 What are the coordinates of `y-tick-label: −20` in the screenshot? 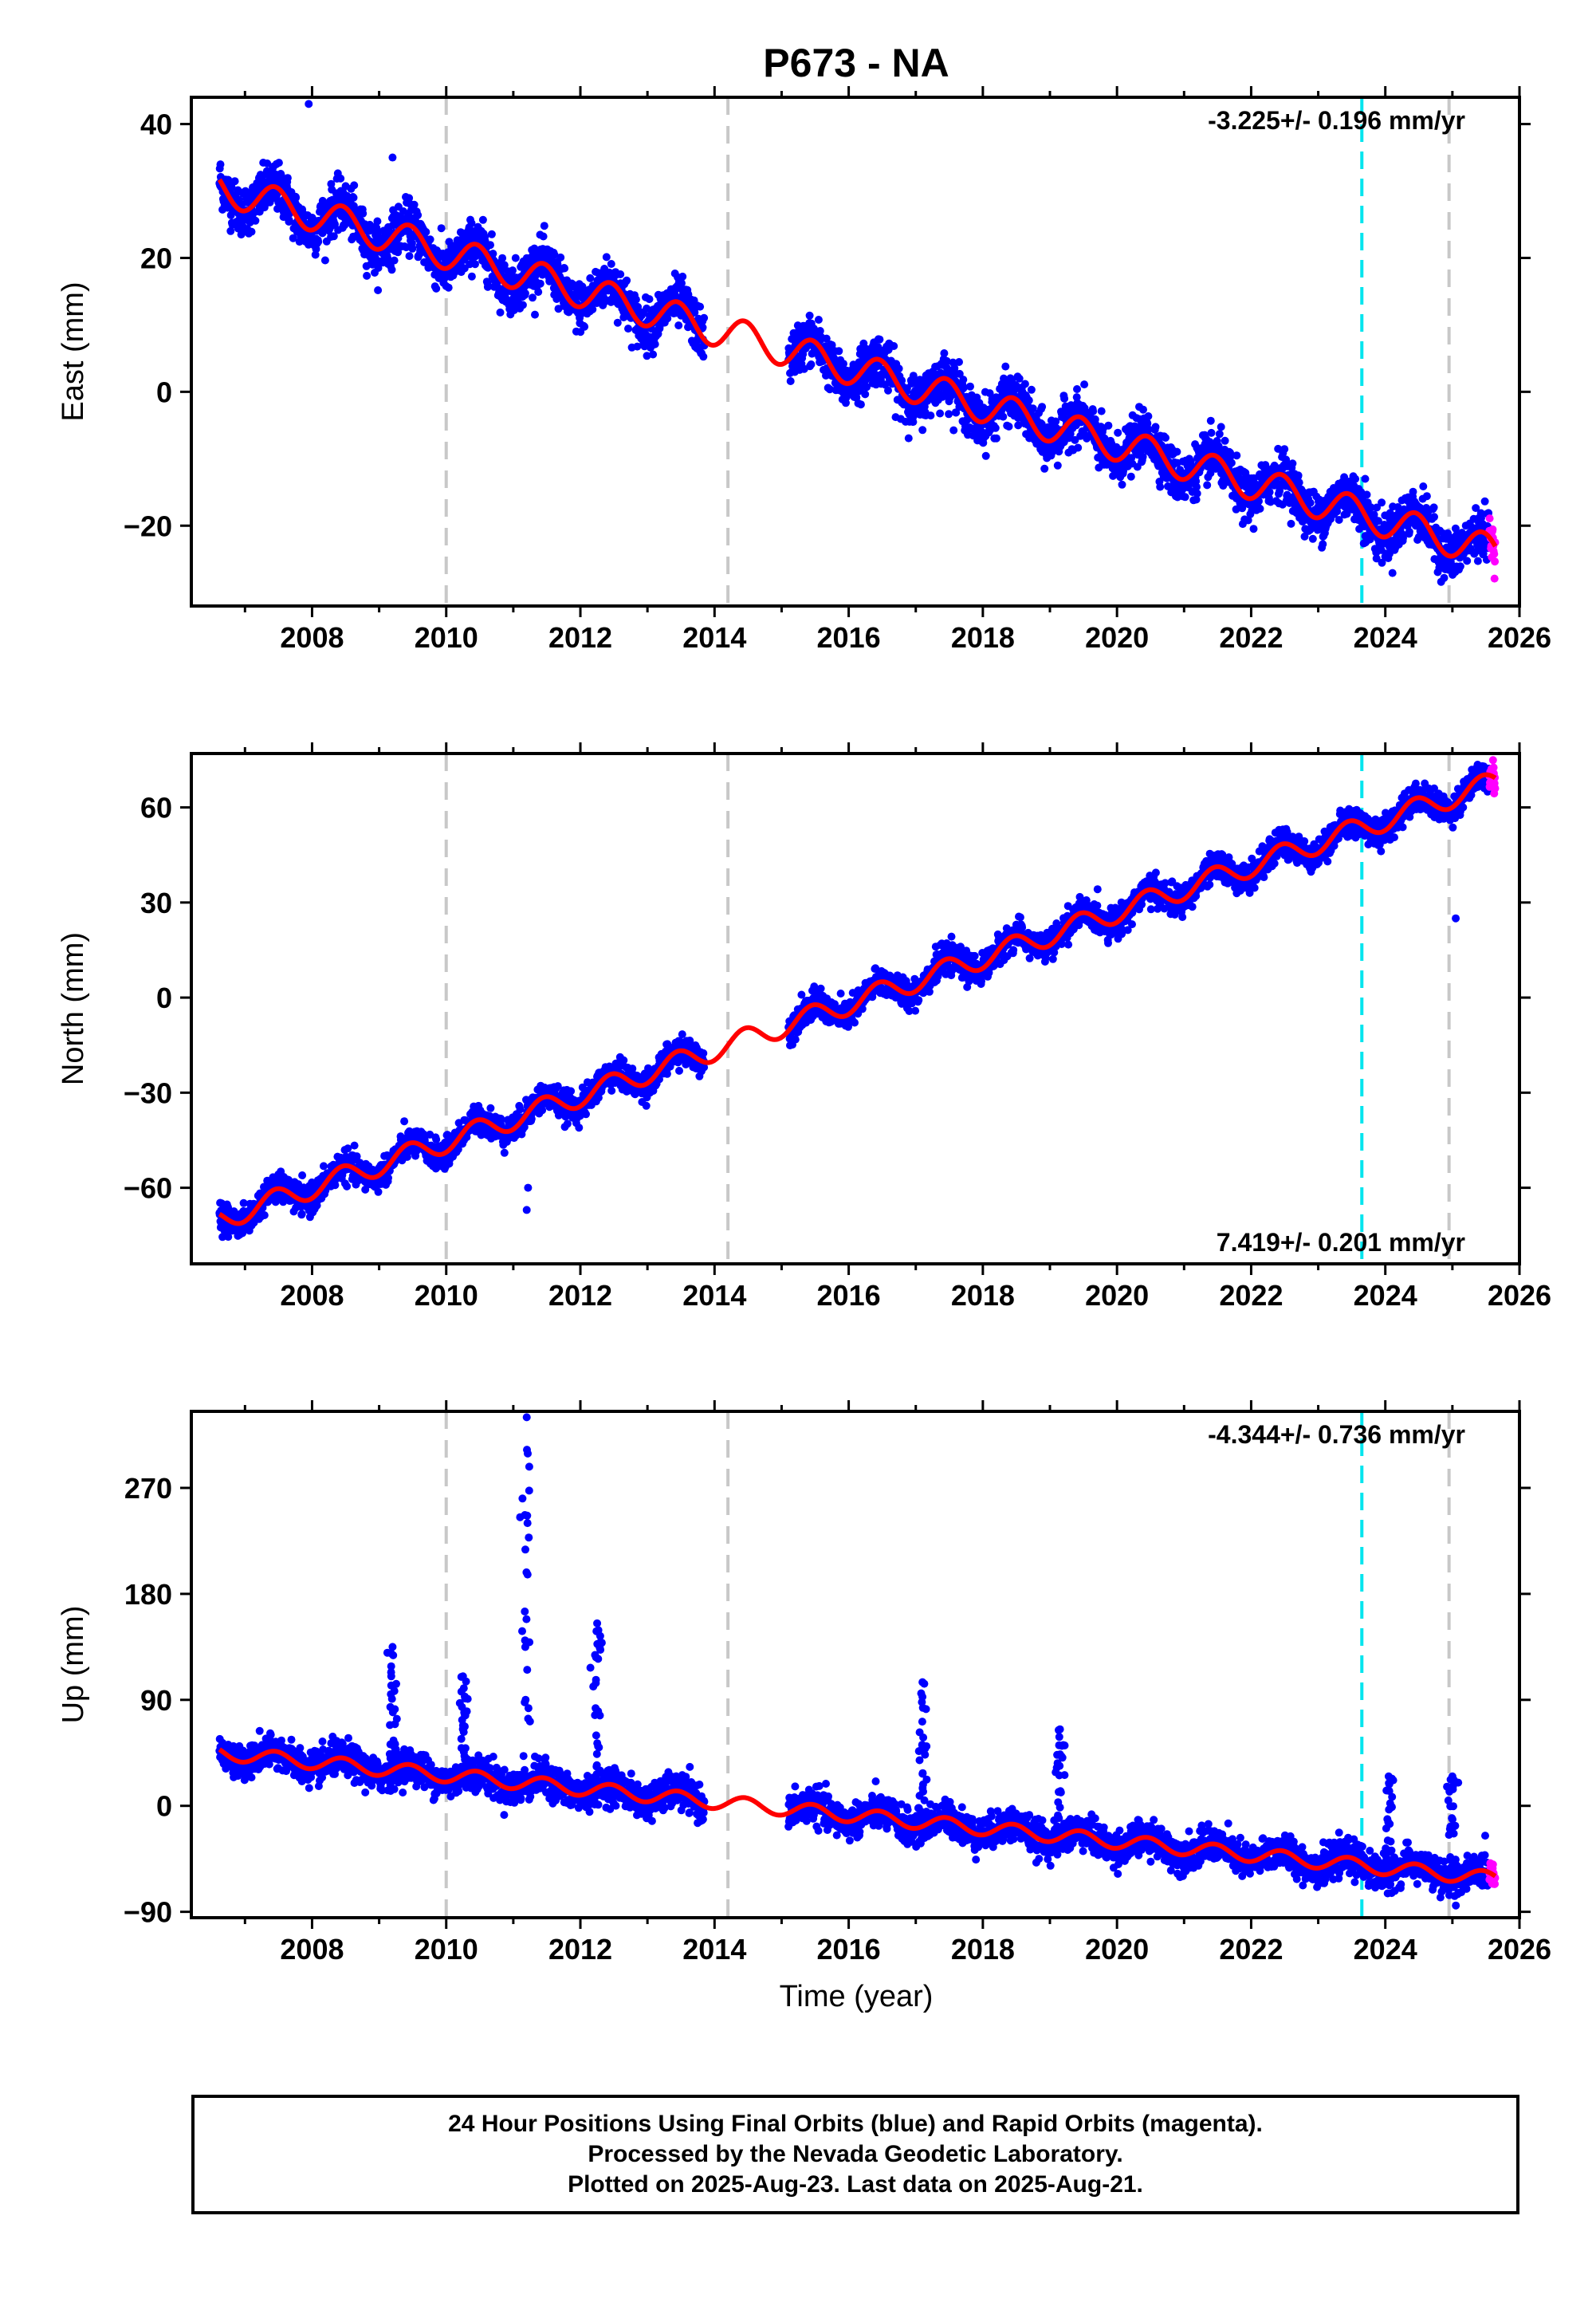 It's located at (148, 526).